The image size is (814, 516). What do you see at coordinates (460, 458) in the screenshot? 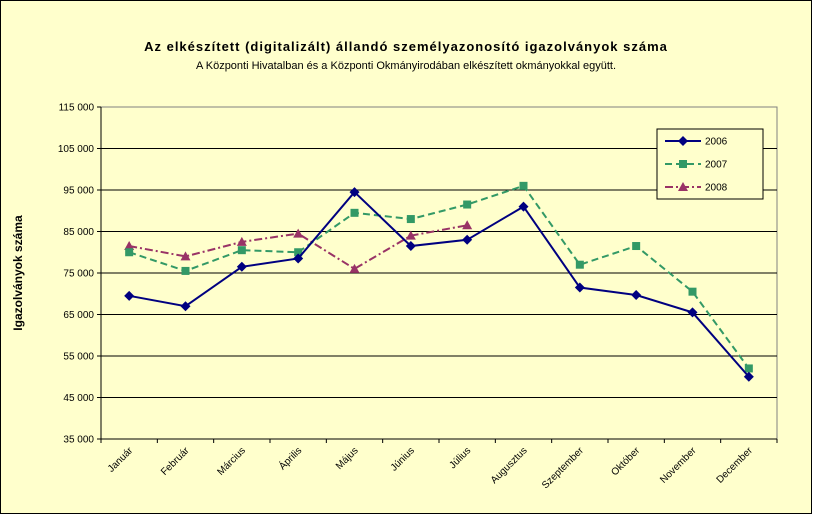
I see `x-tick-label: Július` at bounding box center [460, 458].